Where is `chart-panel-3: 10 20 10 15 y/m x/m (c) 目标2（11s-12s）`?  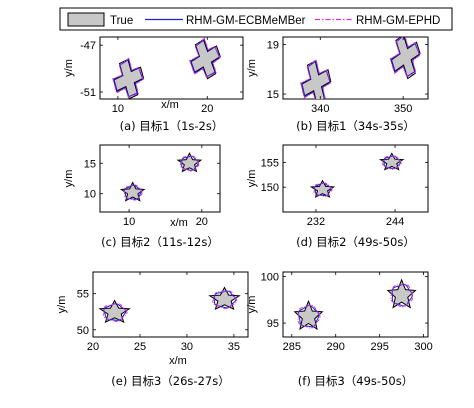
chart-panel-3: 10 20 10 15 y/m x/m (c) 目标2（11s-12s） is located at coordinates (142, 196).